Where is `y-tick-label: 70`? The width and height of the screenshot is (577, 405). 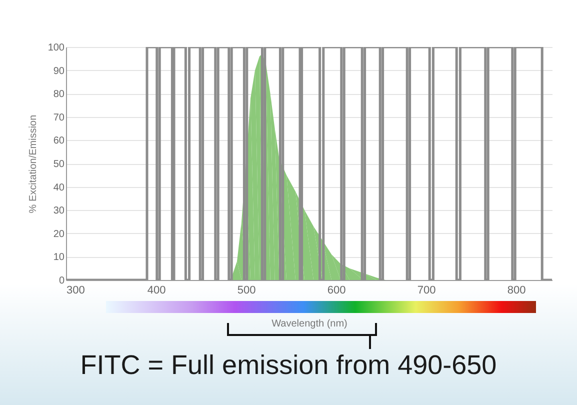 y-tick-label: 70 is located at coordinates (59, 118).